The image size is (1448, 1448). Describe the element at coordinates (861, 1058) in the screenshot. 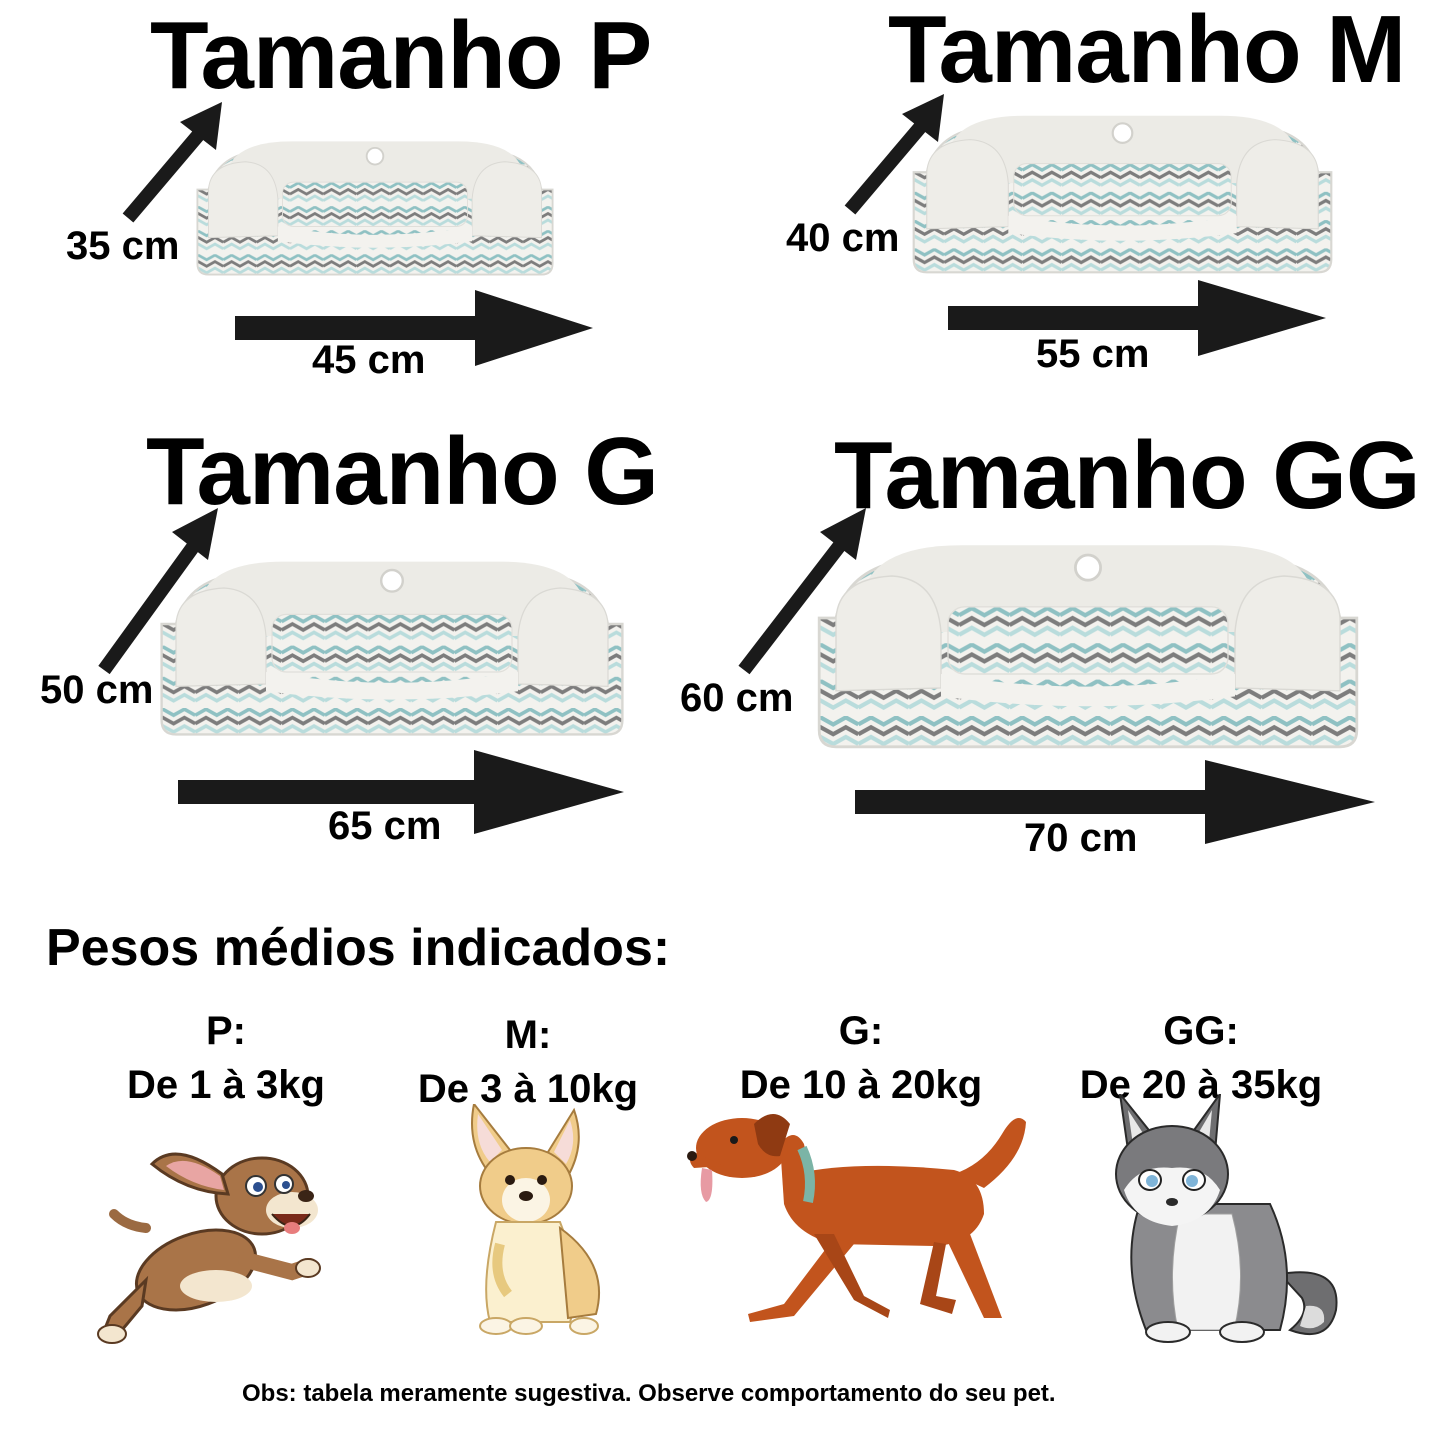

I see `weight-label-g: G: De 10 à 20kg` at that location.